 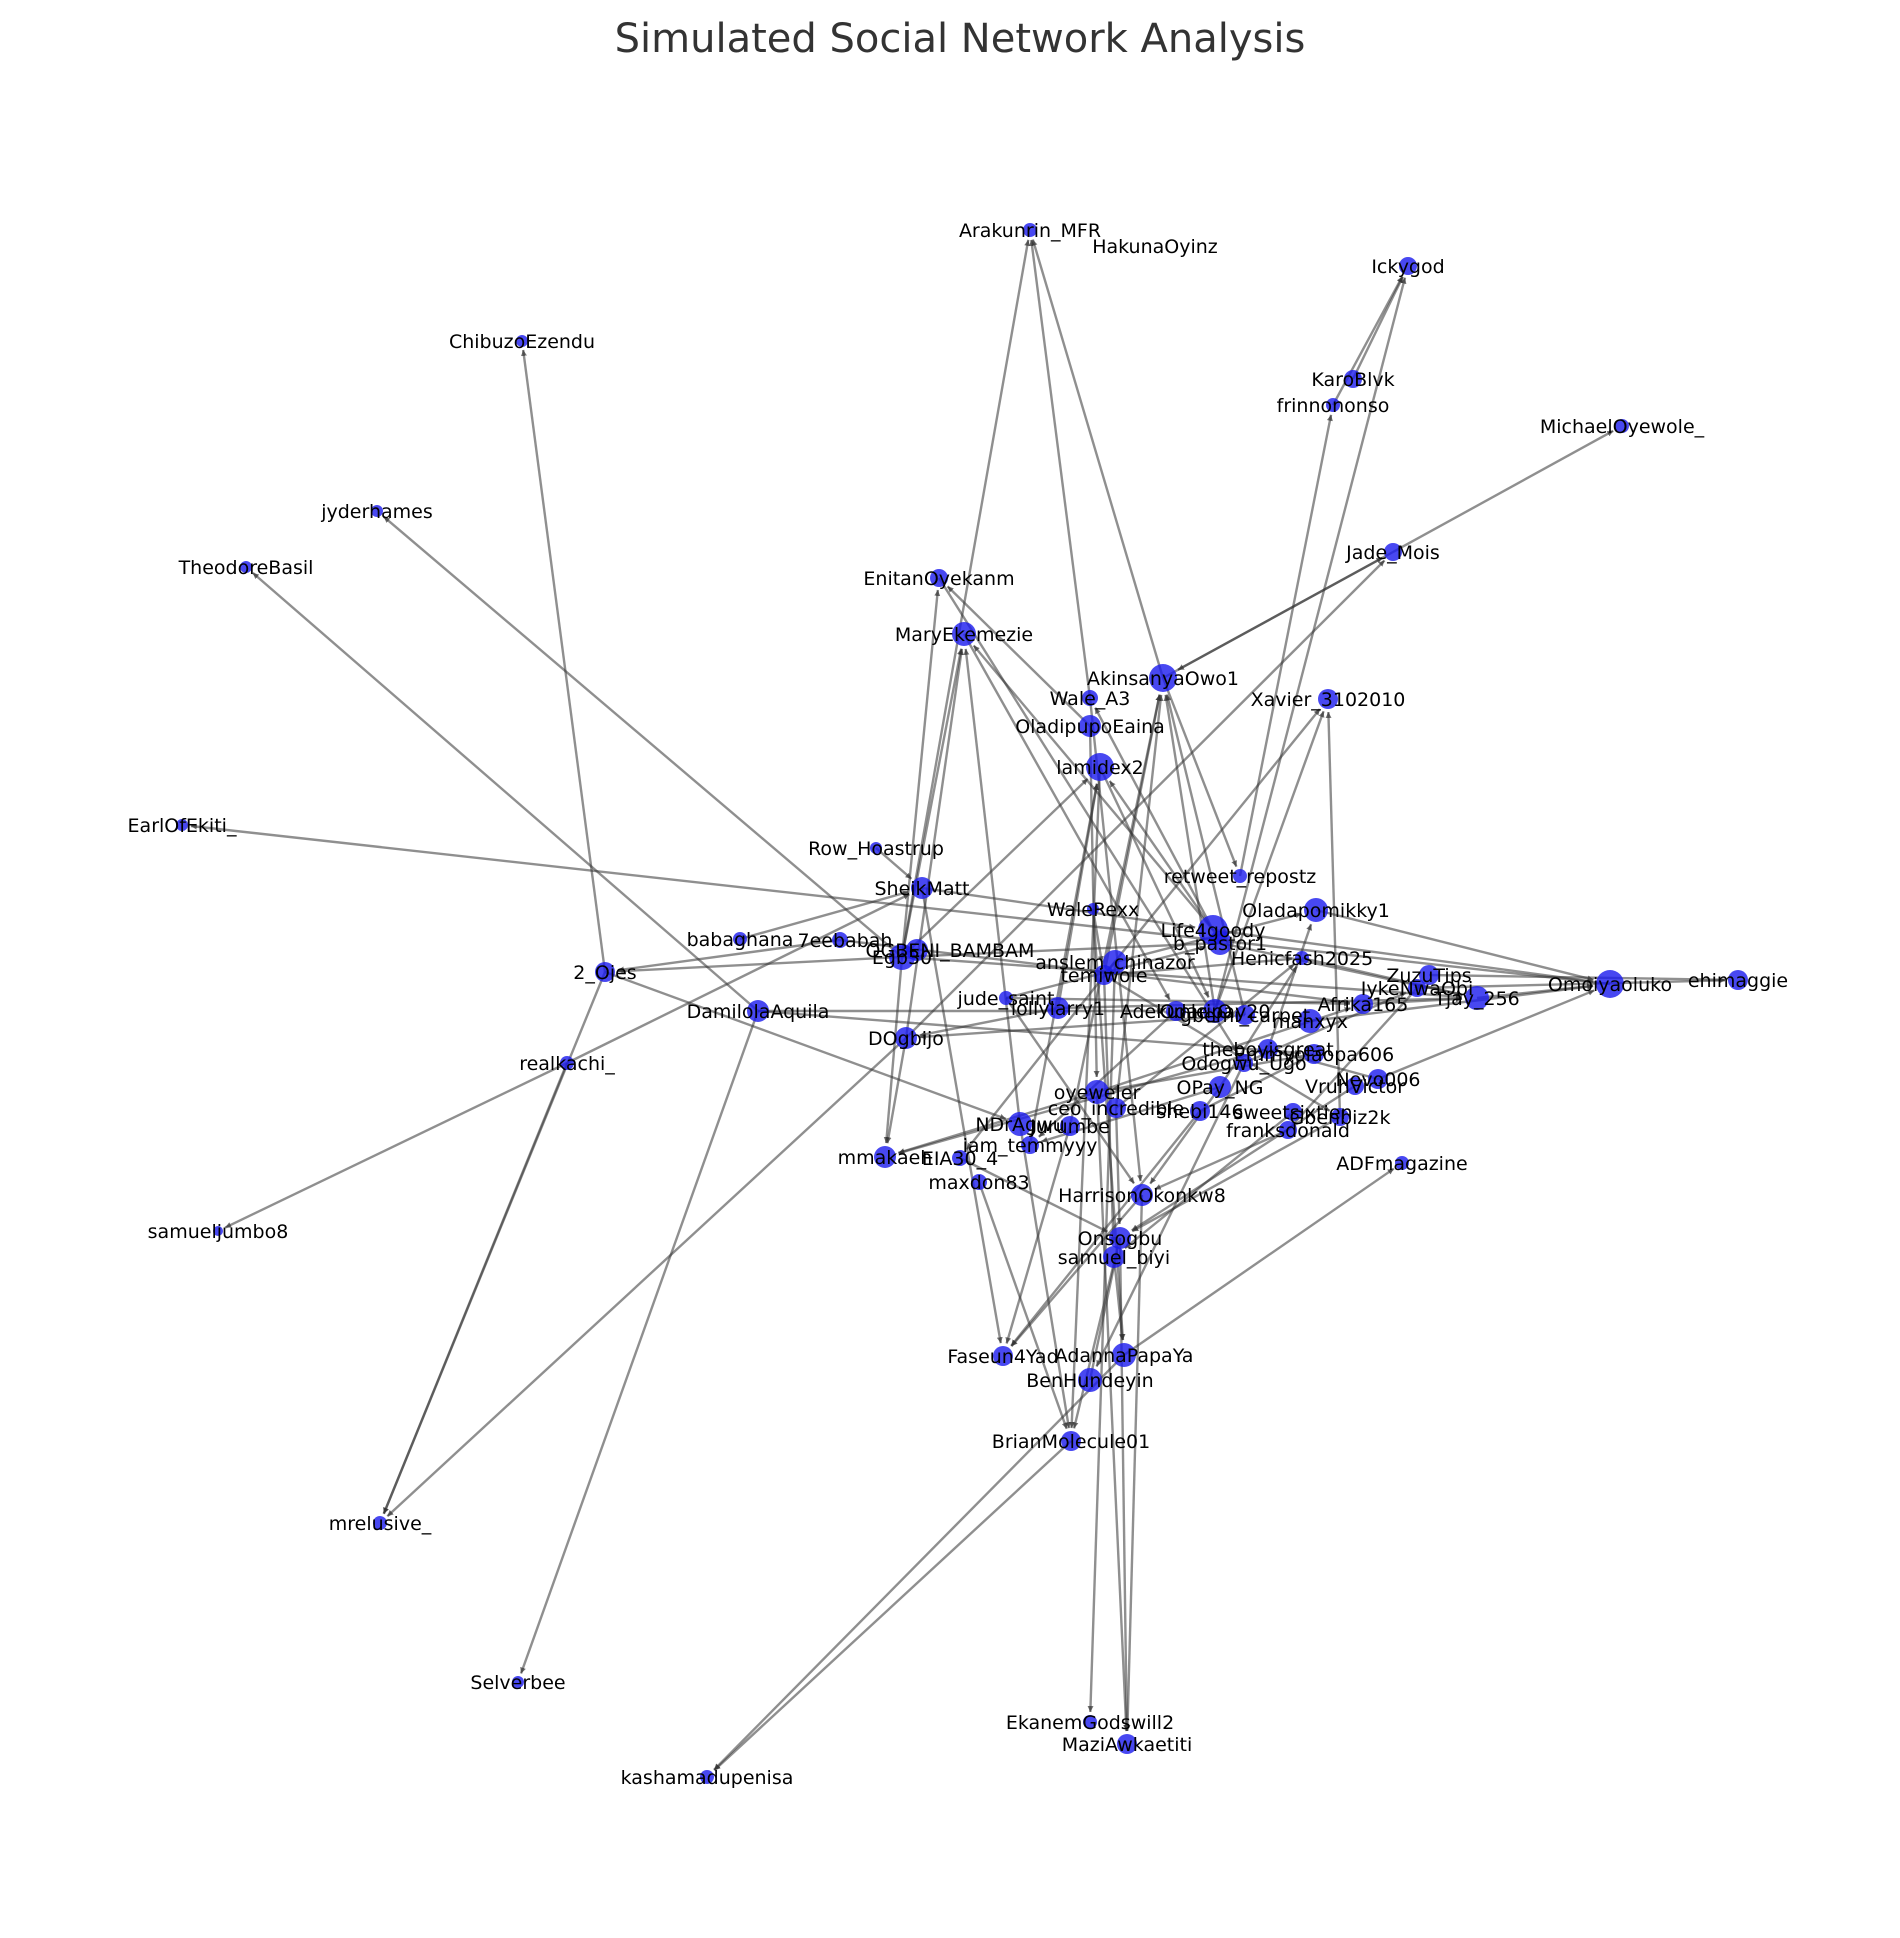 I want to click on node-ndragwu, so click(x=1020, y=1124).